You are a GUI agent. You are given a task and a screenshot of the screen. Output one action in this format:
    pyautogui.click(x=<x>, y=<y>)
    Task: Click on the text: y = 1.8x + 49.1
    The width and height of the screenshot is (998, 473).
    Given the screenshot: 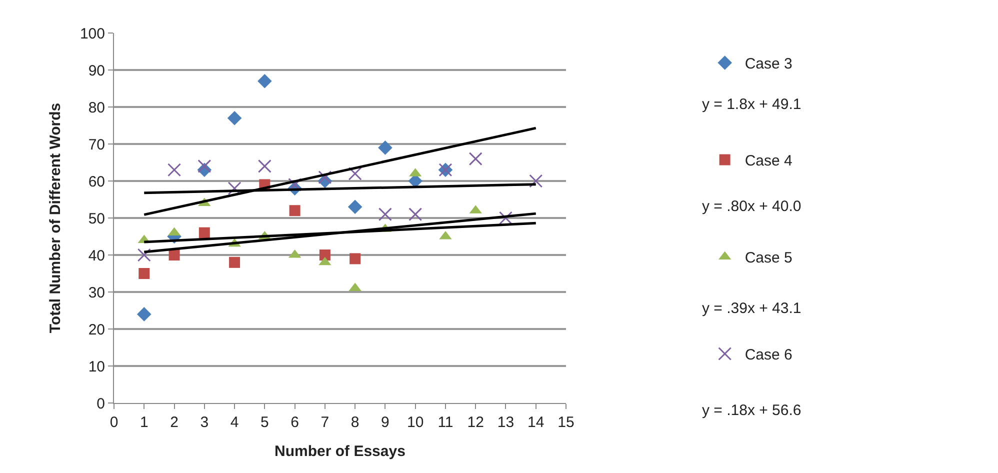 What is the action you would take?
    pyautogui.click(x=752, y=104)
    